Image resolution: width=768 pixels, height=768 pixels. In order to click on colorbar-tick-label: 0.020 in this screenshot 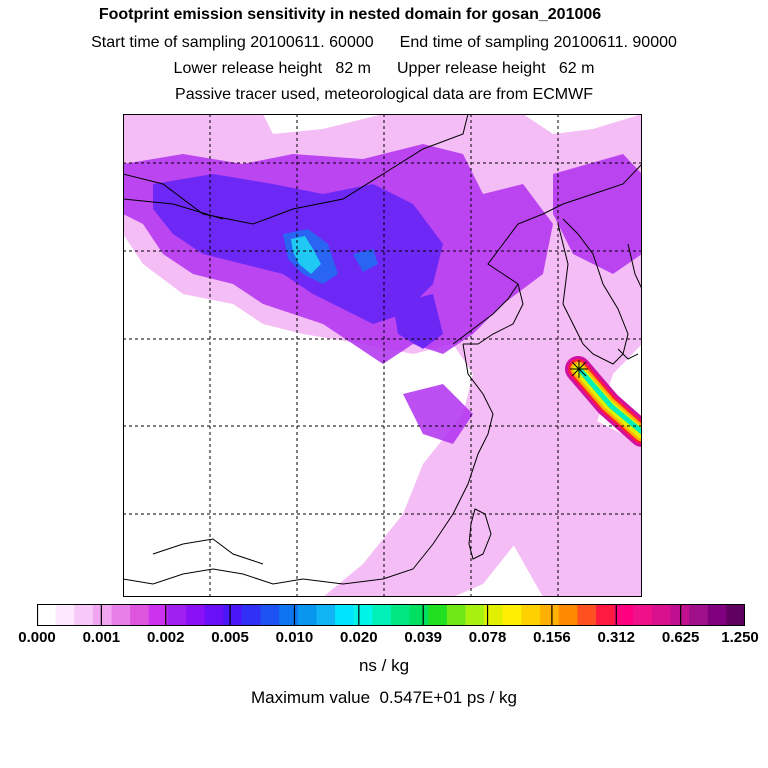, I will do `click(359, 637)`.